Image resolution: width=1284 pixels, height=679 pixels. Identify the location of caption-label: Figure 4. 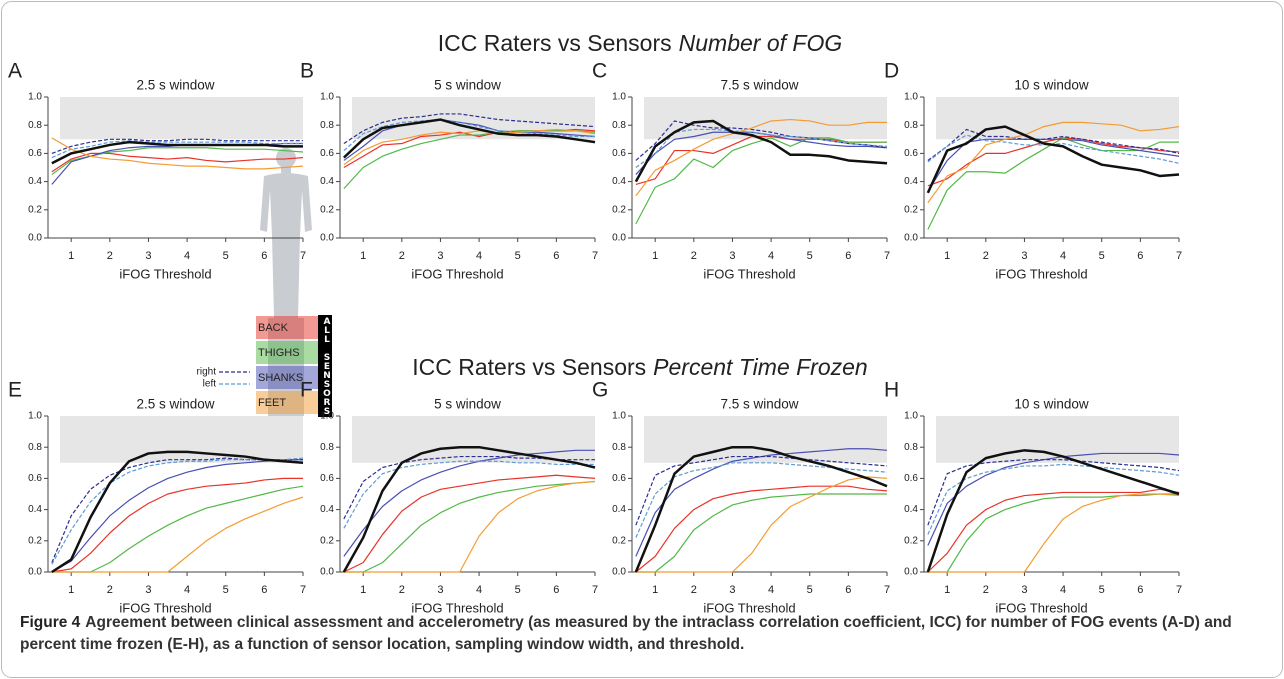
(50, 622).